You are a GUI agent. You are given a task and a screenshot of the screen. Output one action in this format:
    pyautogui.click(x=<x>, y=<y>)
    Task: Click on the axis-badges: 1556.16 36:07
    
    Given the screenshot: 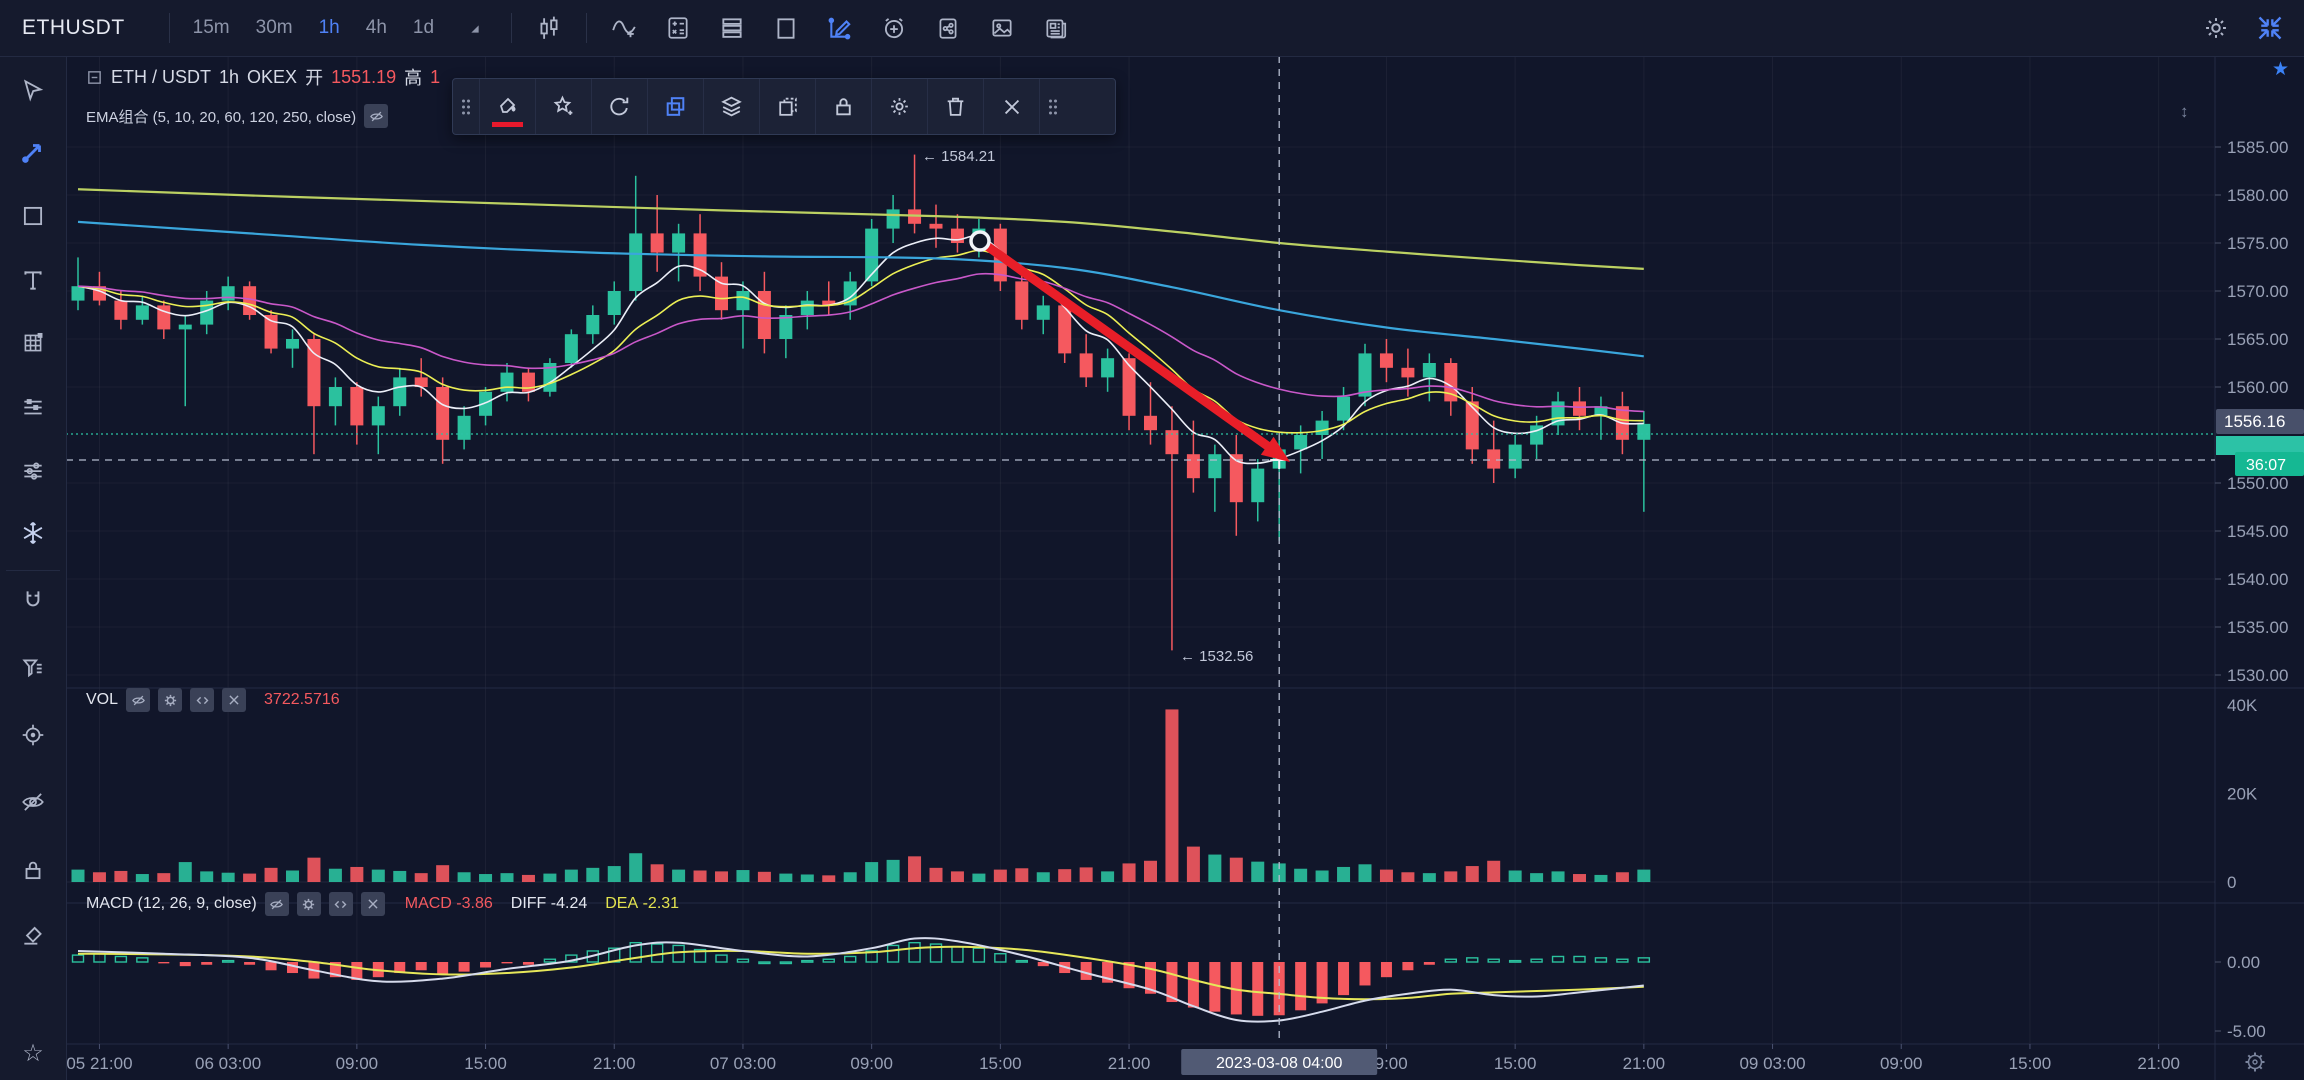 What is the action you would take?
    pyautogui.click(x=2260, y=442)
    